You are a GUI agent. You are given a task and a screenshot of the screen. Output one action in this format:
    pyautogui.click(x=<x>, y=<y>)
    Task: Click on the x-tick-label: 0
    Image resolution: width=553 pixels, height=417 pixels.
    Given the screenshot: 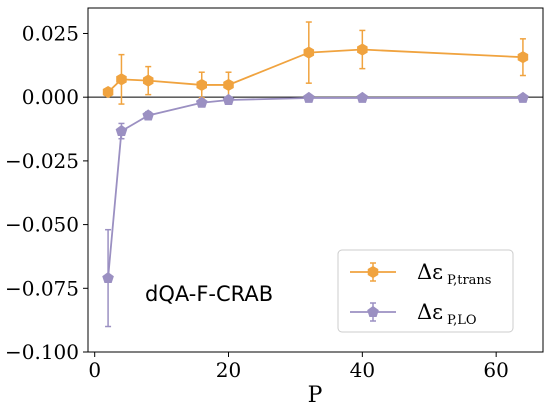 What is the action you would take?
    pyautogui.click(x=94, y=370)
    